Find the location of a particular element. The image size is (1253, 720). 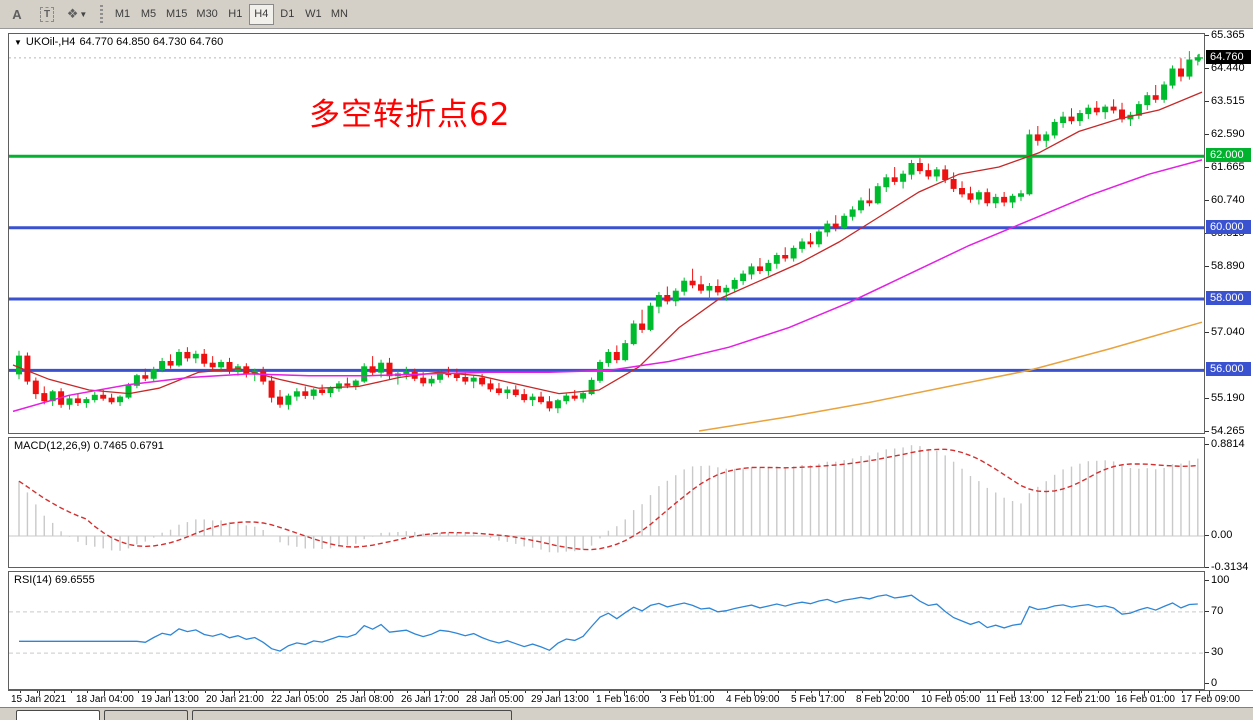

text-box-tool: T is located at coordinates (47, 14).